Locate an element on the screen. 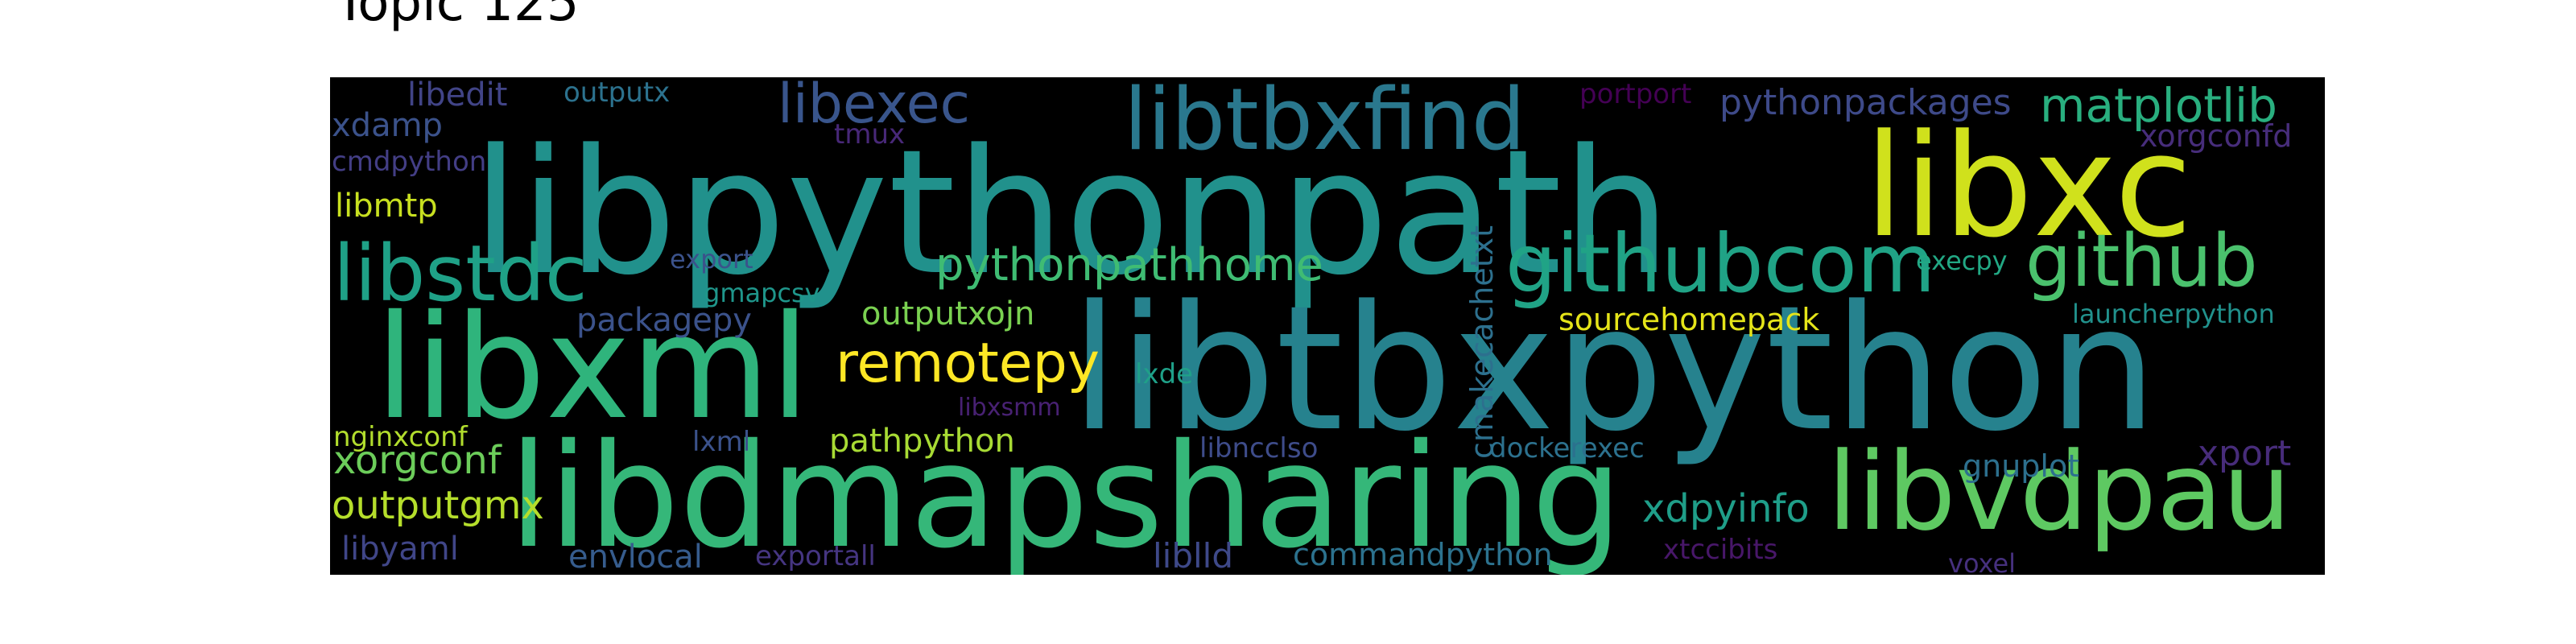  word-cmakecachetxt: cmakecachetxt is located at coordinates (1482, 342).